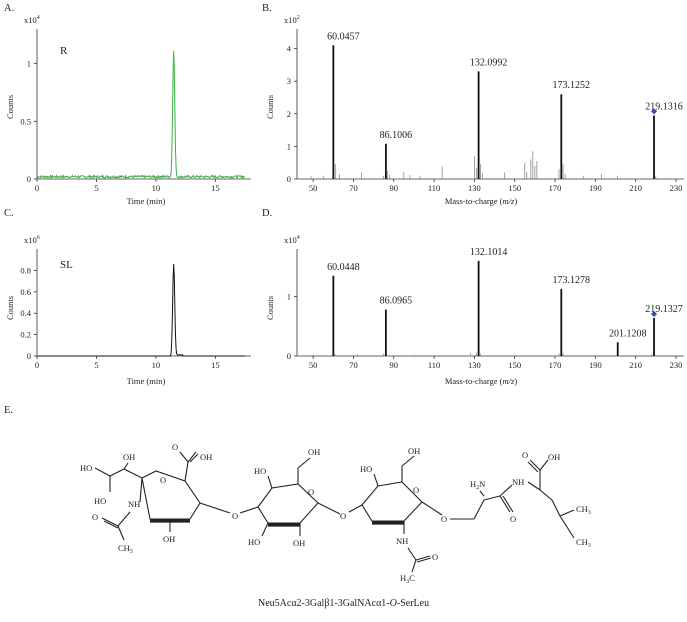 Image resolution: width=687 pixels, height=622 pixels. What do you see at coordinates (254, 542) in the screenshot?
I see `atom-ho-bot-2: HO` at bounding box center [254, 542].